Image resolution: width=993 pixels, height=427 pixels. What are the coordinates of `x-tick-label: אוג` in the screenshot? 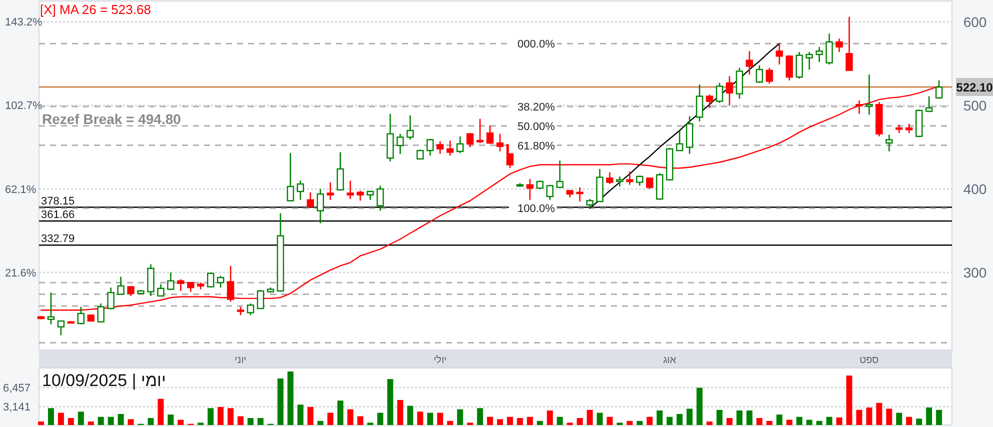 It's located at (670, 360).